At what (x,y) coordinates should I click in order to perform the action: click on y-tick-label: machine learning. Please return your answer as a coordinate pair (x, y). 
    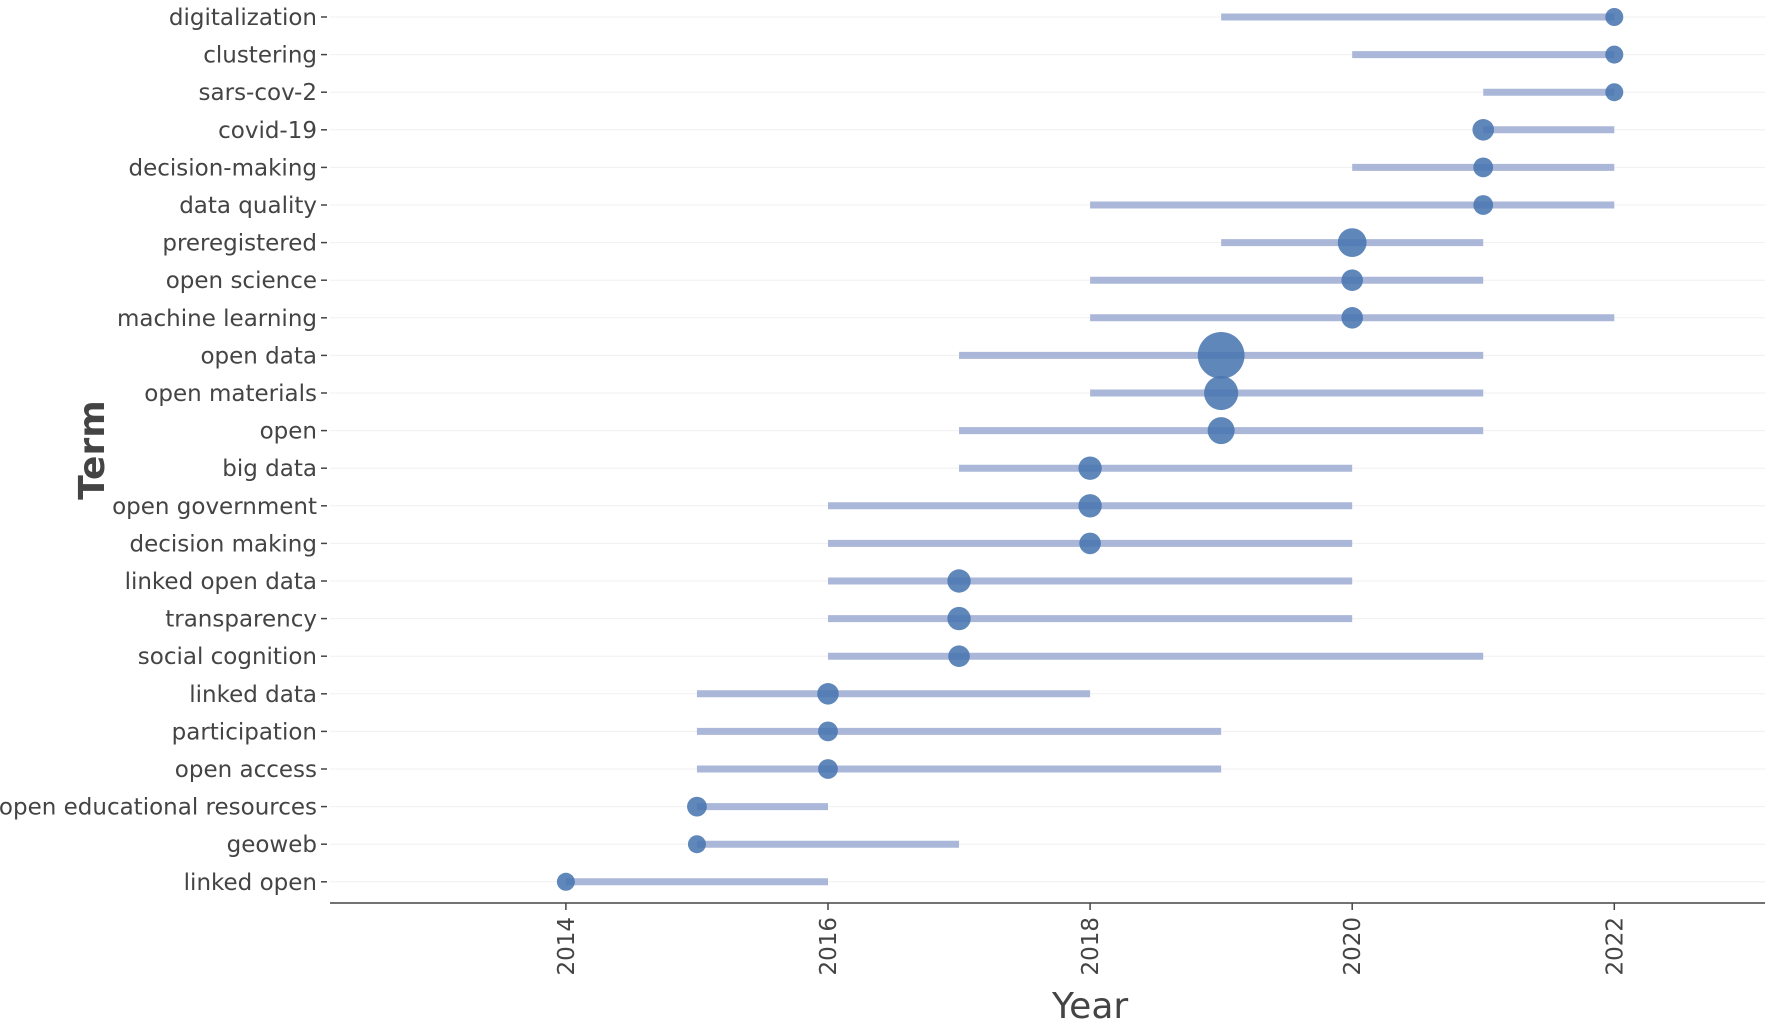
    Looking at the image, I should click on (217, 319).